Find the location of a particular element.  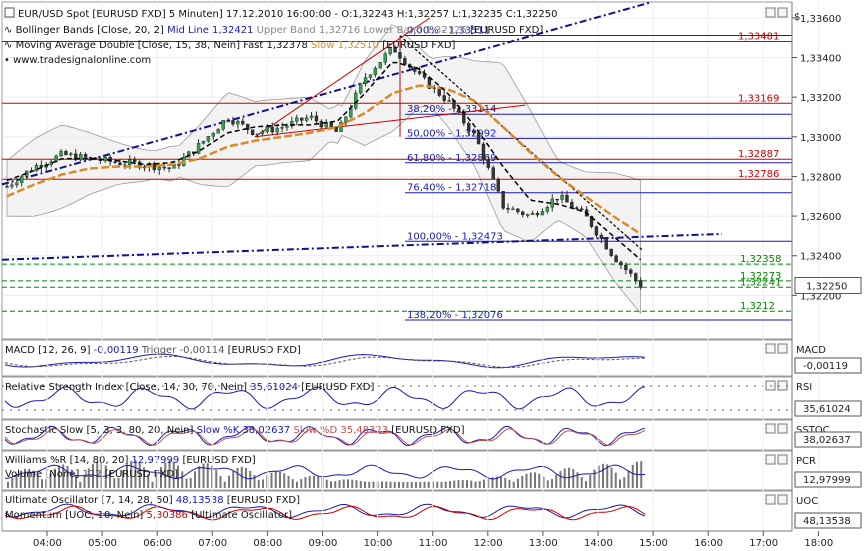

level-label: 1,32241 is located at coordinates (760, 282).